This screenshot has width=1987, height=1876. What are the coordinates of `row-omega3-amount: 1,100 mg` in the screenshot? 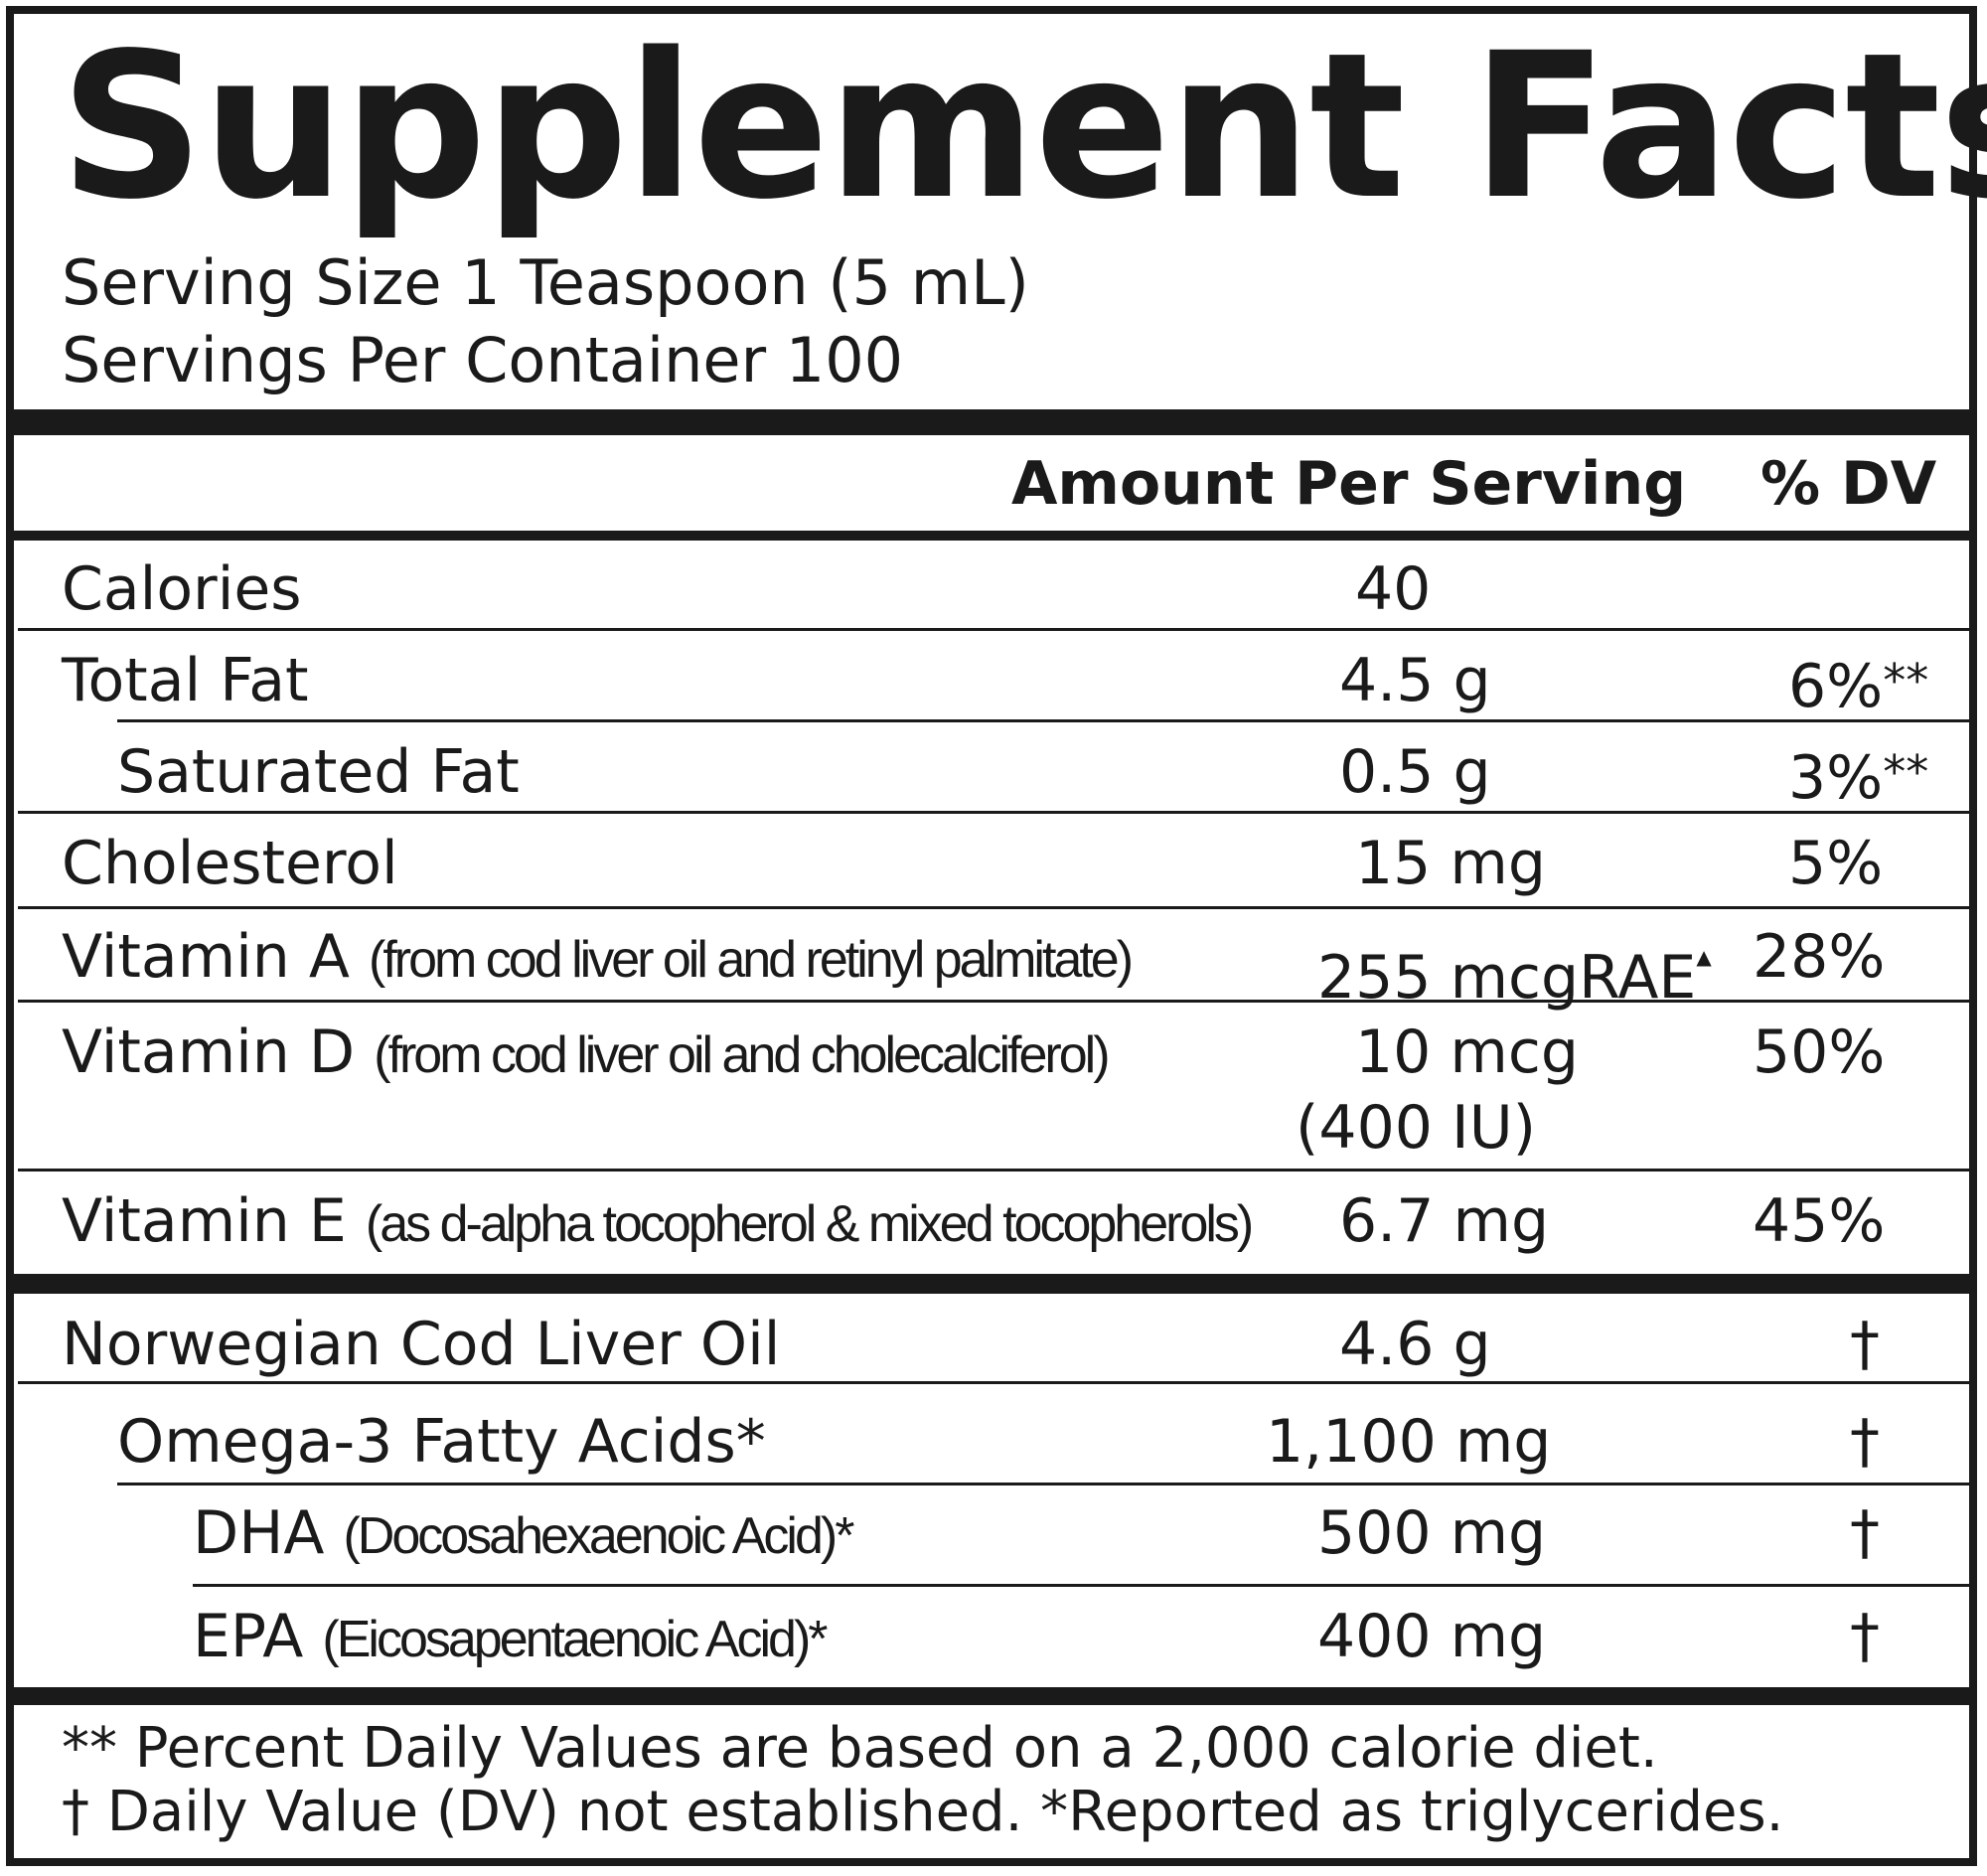 It's located at (1409, 1442).